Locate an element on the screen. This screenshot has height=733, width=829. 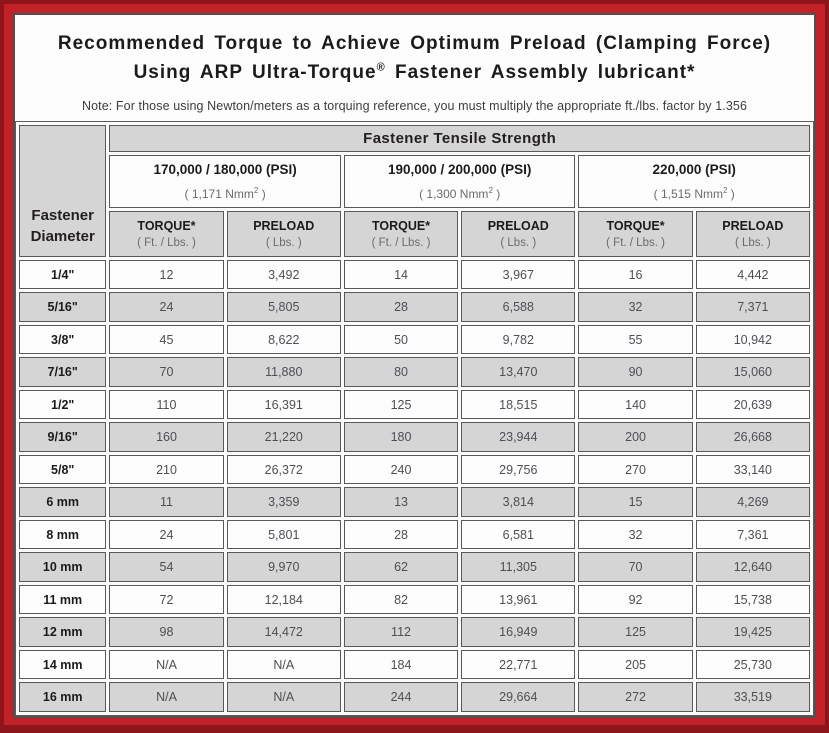
diameter-cell: 8 mm is located at coordinates (63, 534).